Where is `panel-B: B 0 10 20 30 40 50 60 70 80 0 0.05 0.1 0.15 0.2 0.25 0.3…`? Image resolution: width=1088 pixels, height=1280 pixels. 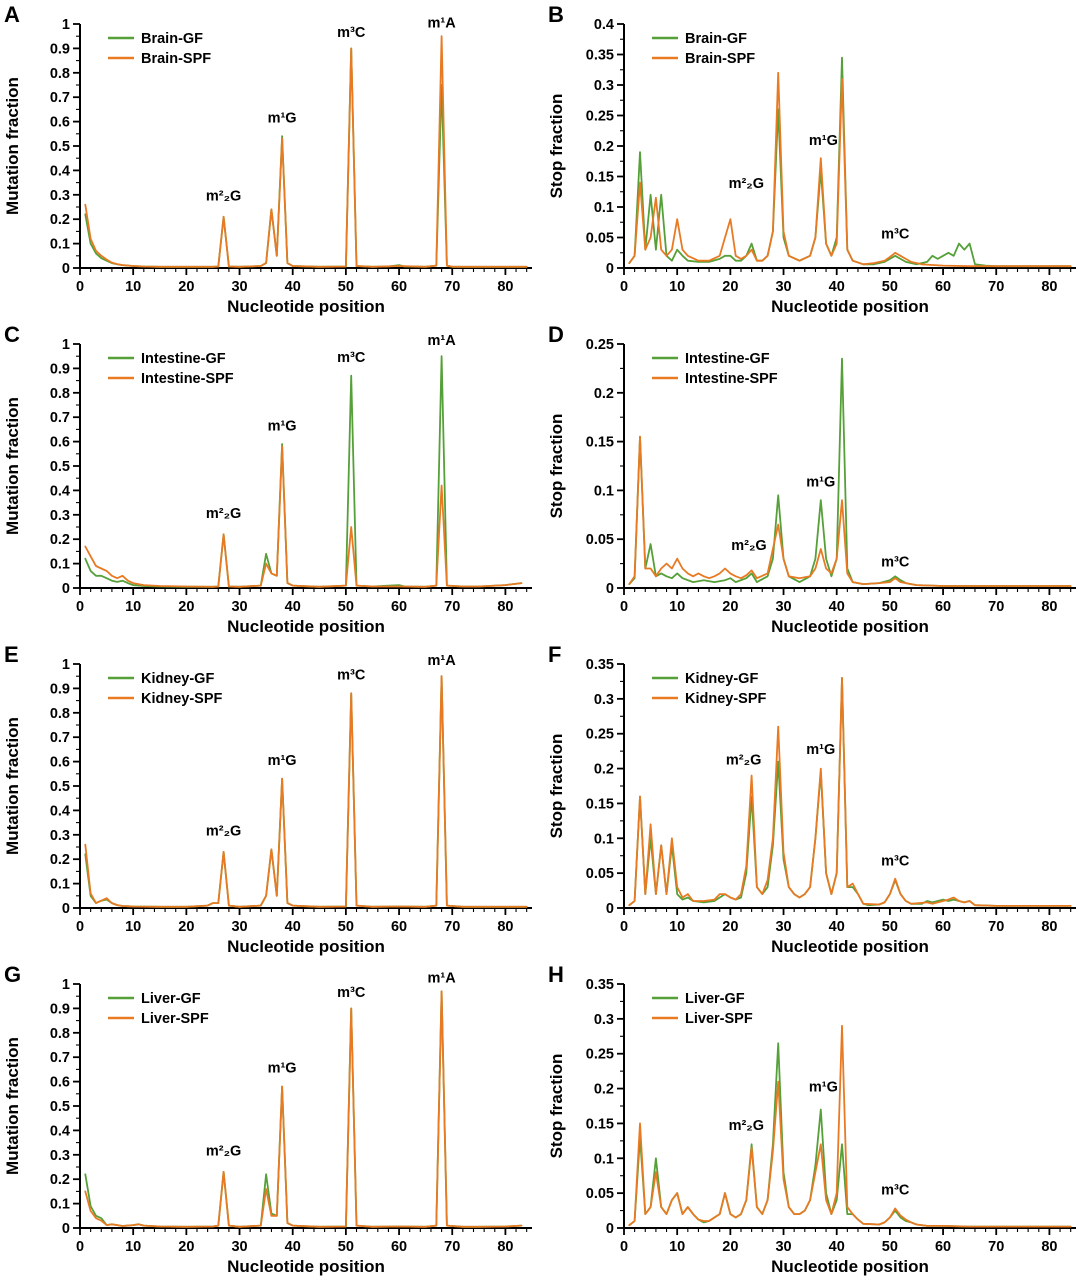 panel-B: B 0 10 20 30 40 50 60 70 80 0 0.05 0.1 0.15 0.2 0.25 0.3… is located at coordinates (816, 160).